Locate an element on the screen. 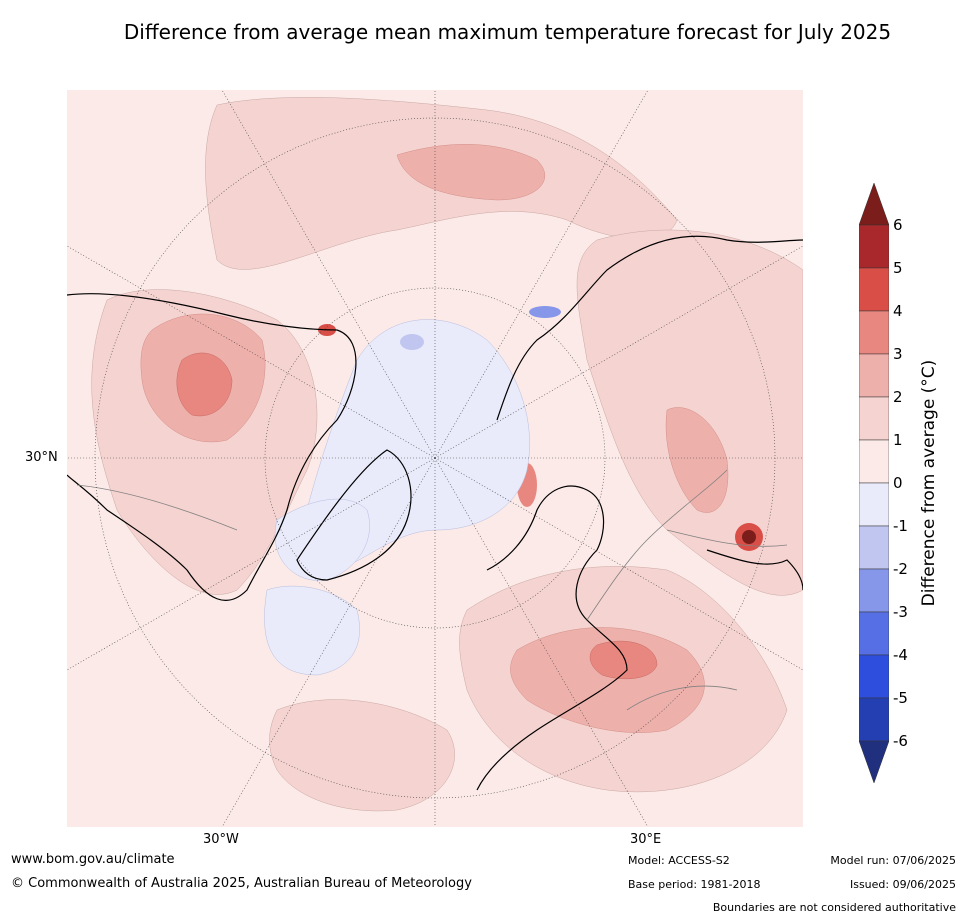  anomaly-east-europe is located at coordinates (607, 680).